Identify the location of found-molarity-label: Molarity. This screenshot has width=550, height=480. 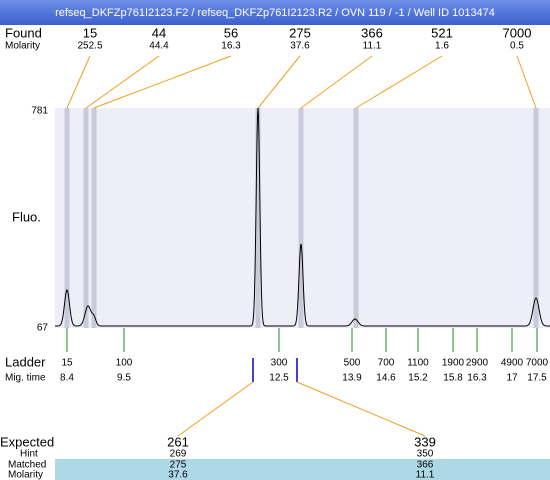
(22, 46).